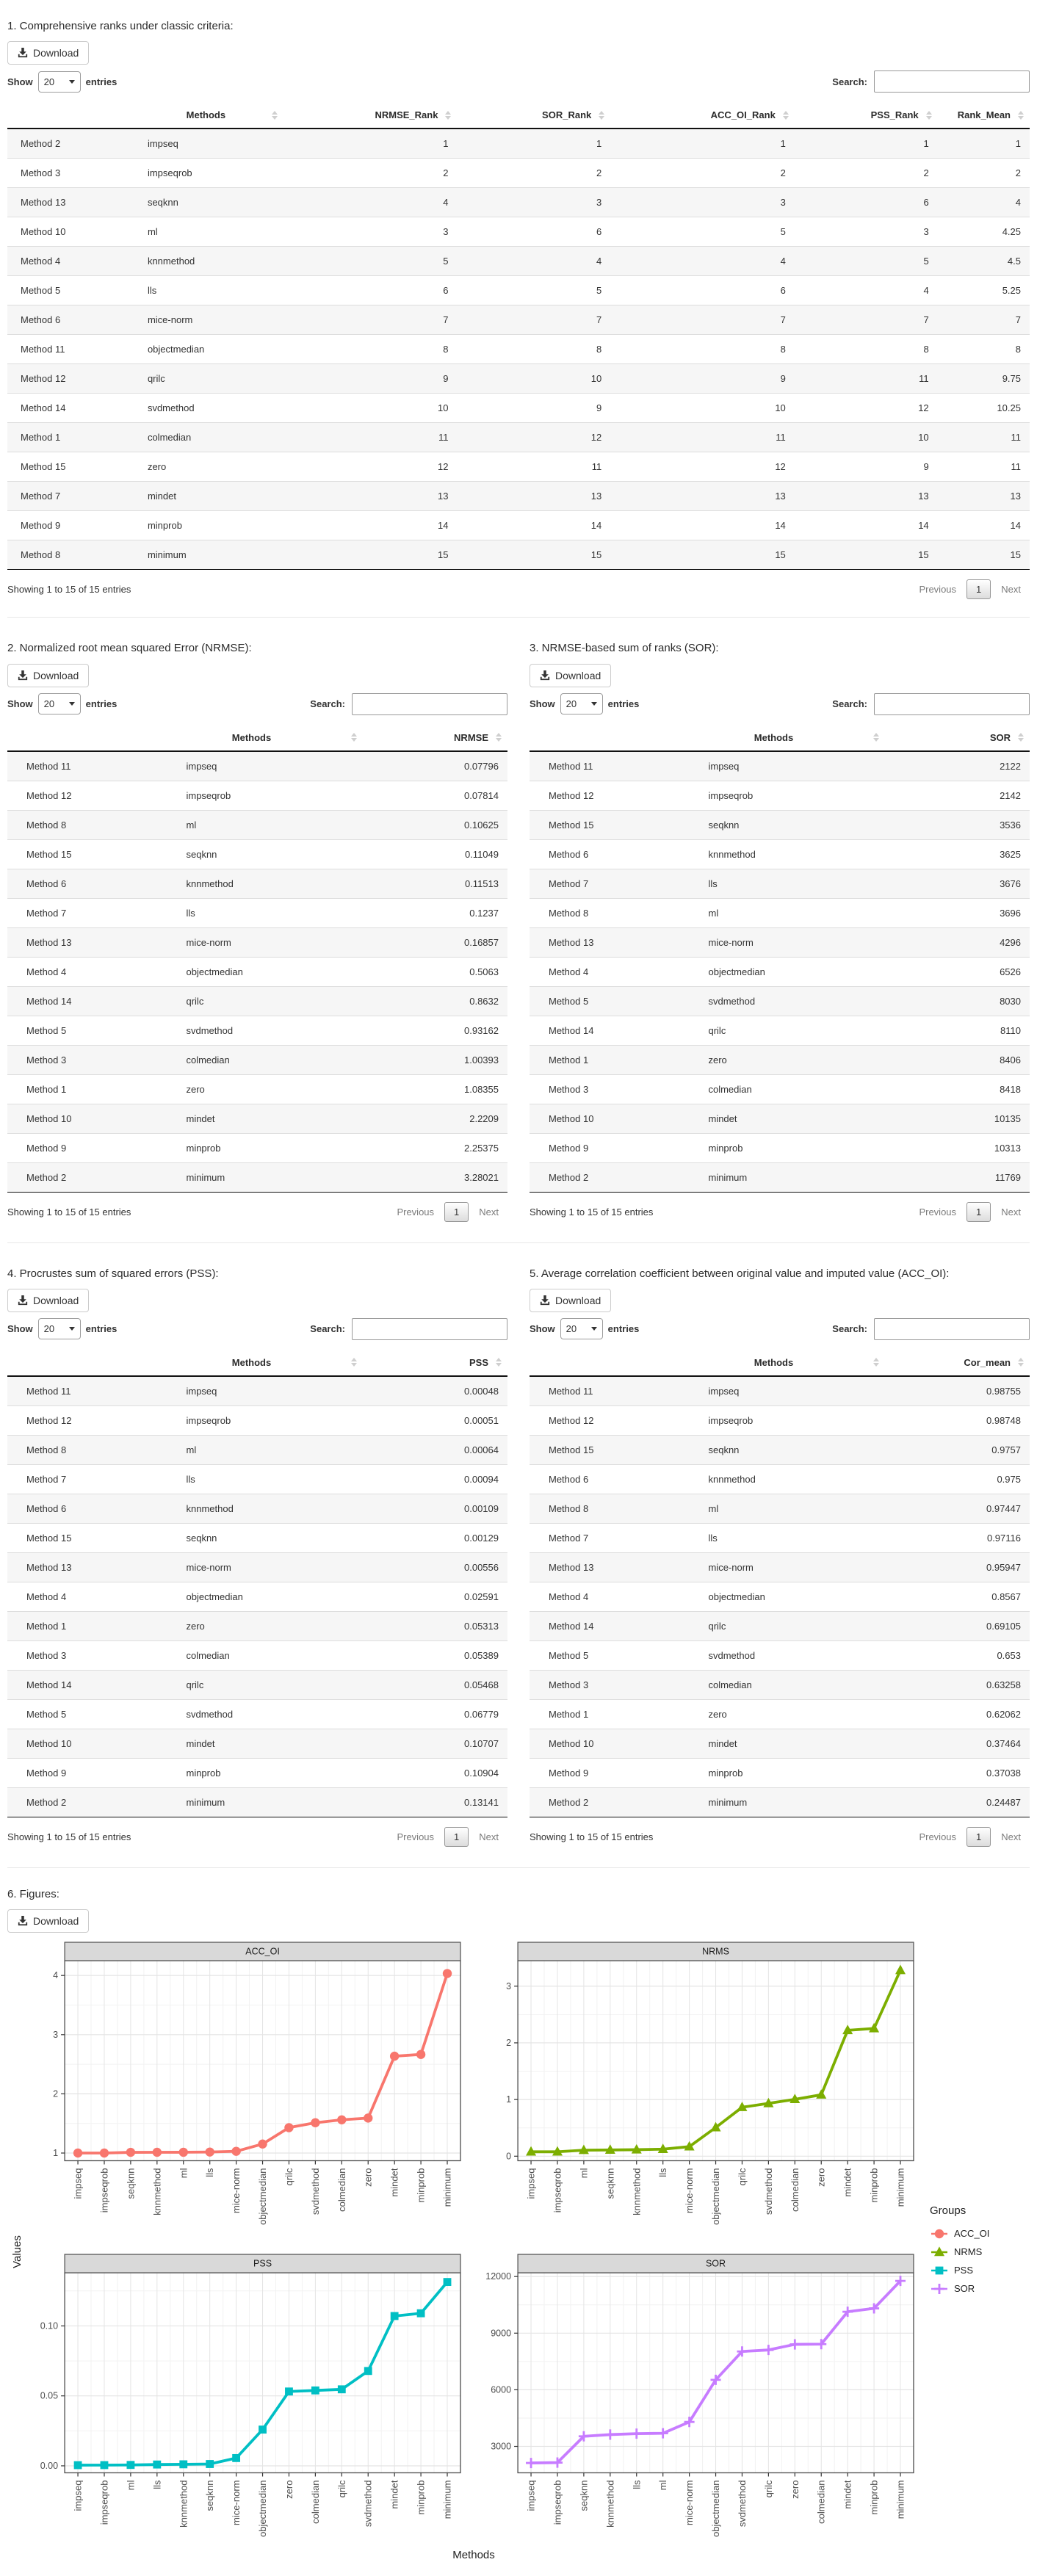 The image size is (1037, 2576). What do you see at coordinates (370, 496) in the screenshot?
I see `value-cell: 13` at bounding box center [370, 496].